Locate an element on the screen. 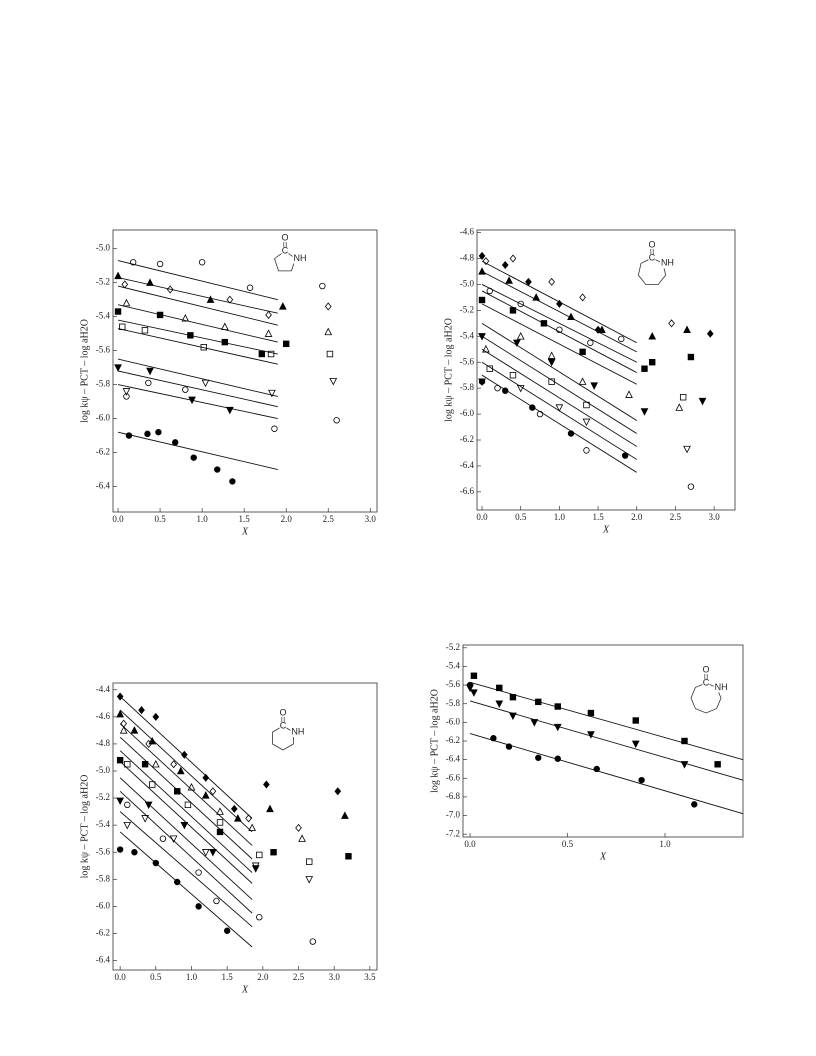  atom-label: C is located at coordinates (652, 257).